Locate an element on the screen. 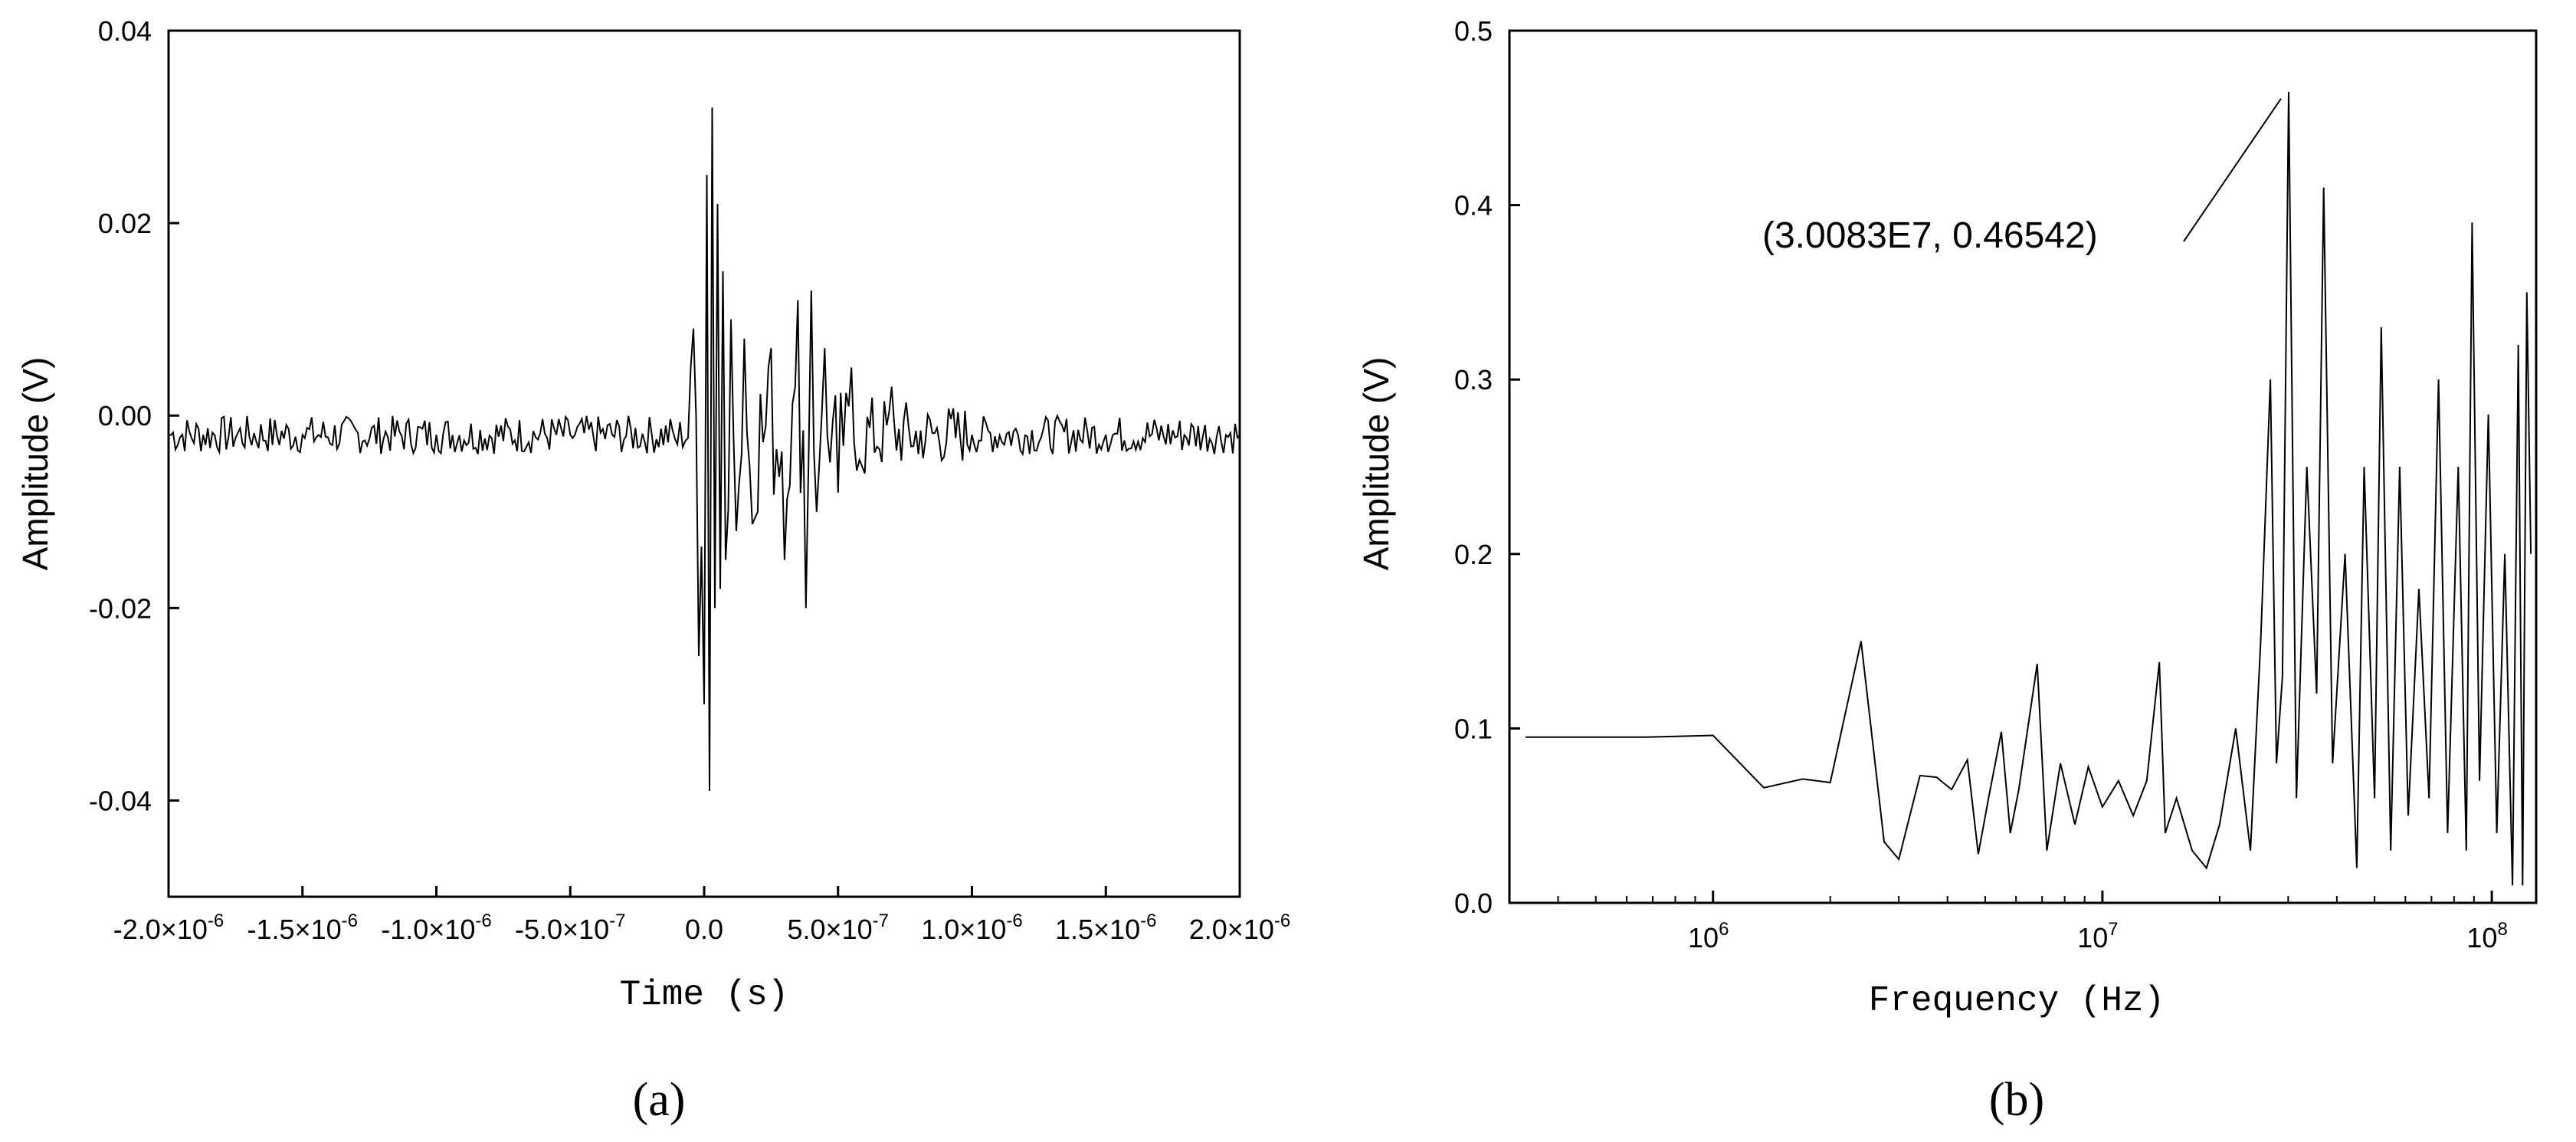 The height and width of the screenshot is (1142, 2576). y-tick-label-b: 0.0 is located at coordinates (1474, 903).